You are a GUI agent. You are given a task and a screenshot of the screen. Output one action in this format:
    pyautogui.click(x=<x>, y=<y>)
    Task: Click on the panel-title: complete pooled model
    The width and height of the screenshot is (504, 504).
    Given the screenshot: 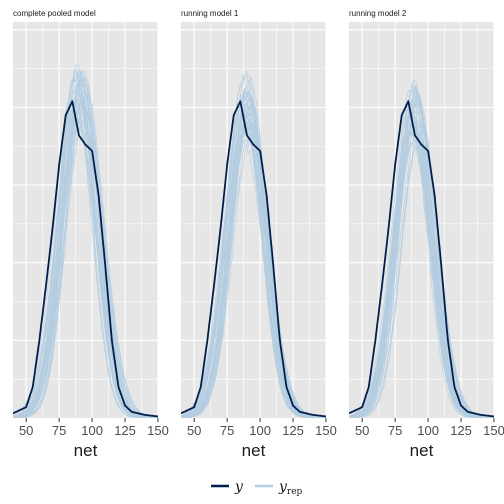 What is the action you would take?
    pyautogui.click(x=54, y=13)
    